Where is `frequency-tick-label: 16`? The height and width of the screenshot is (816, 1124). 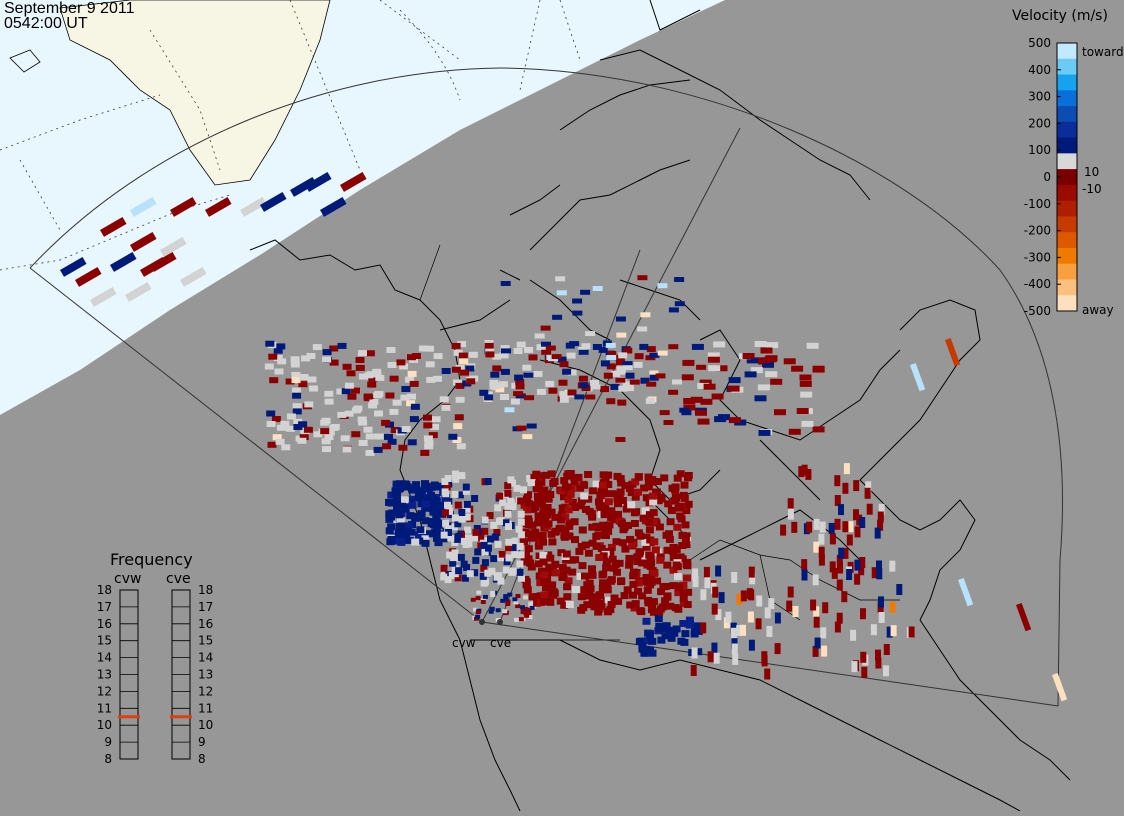
frequency-tick-label: 16 is located at coordinates (205, 624).